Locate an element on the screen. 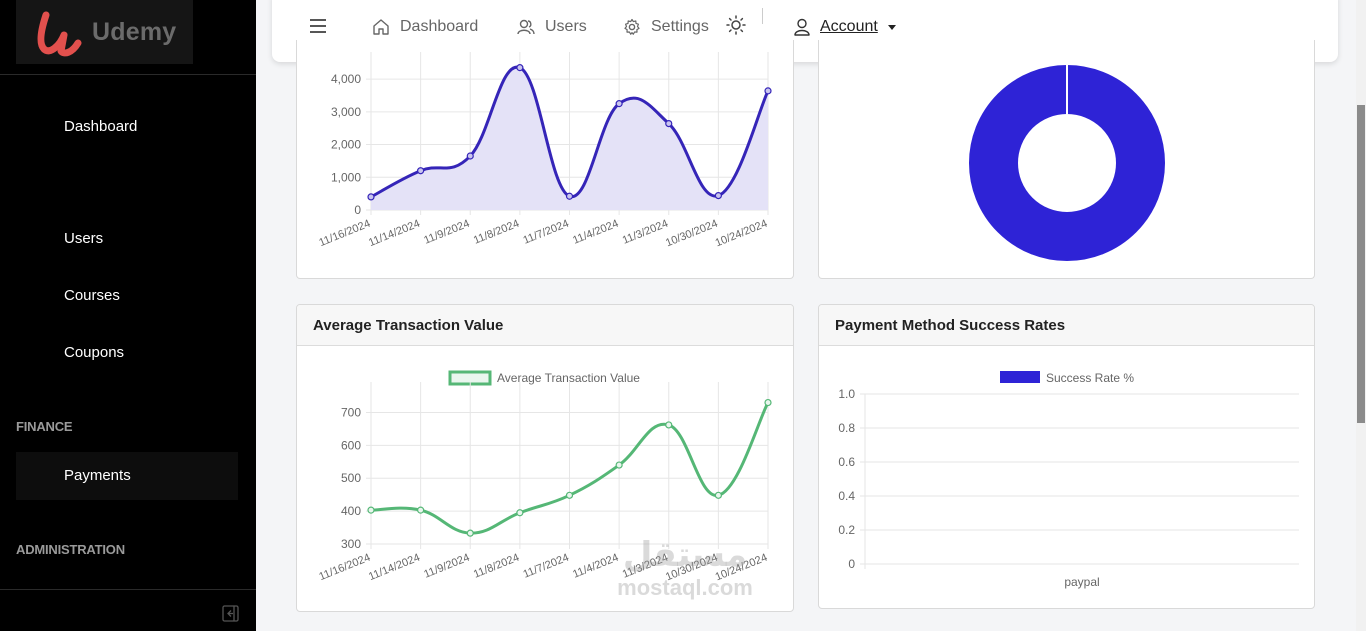 This screenshot has width=1366, height=631. y-tick-label: 400 is located at coordinates (351, 511).